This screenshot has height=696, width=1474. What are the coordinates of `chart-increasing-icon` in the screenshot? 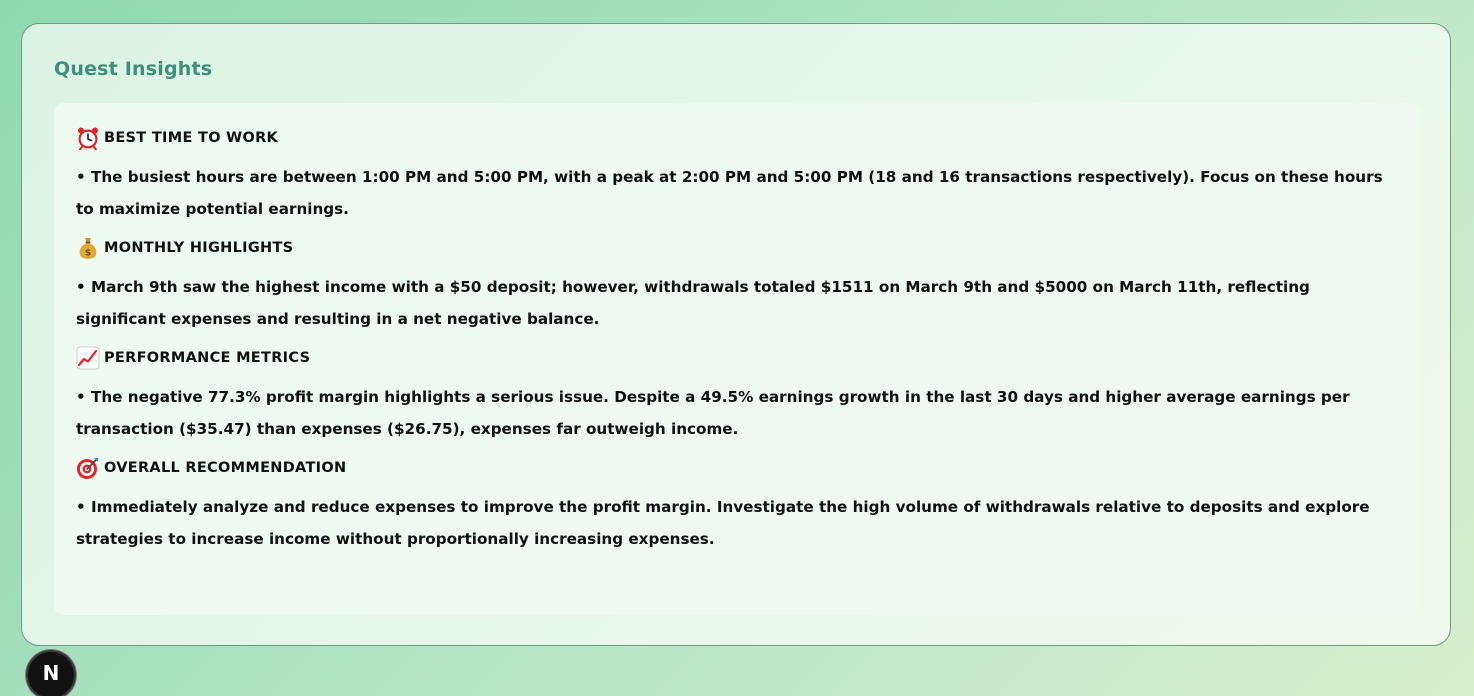 It's located at (88, 358).